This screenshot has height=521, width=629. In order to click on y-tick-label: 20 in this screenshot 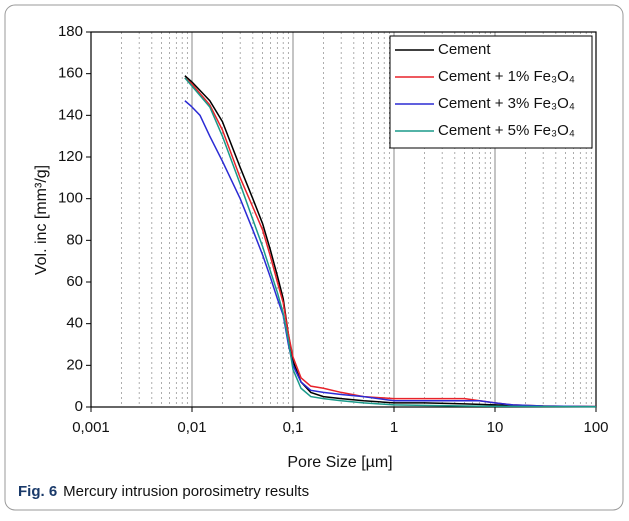, I will do `click(74, 364)`.